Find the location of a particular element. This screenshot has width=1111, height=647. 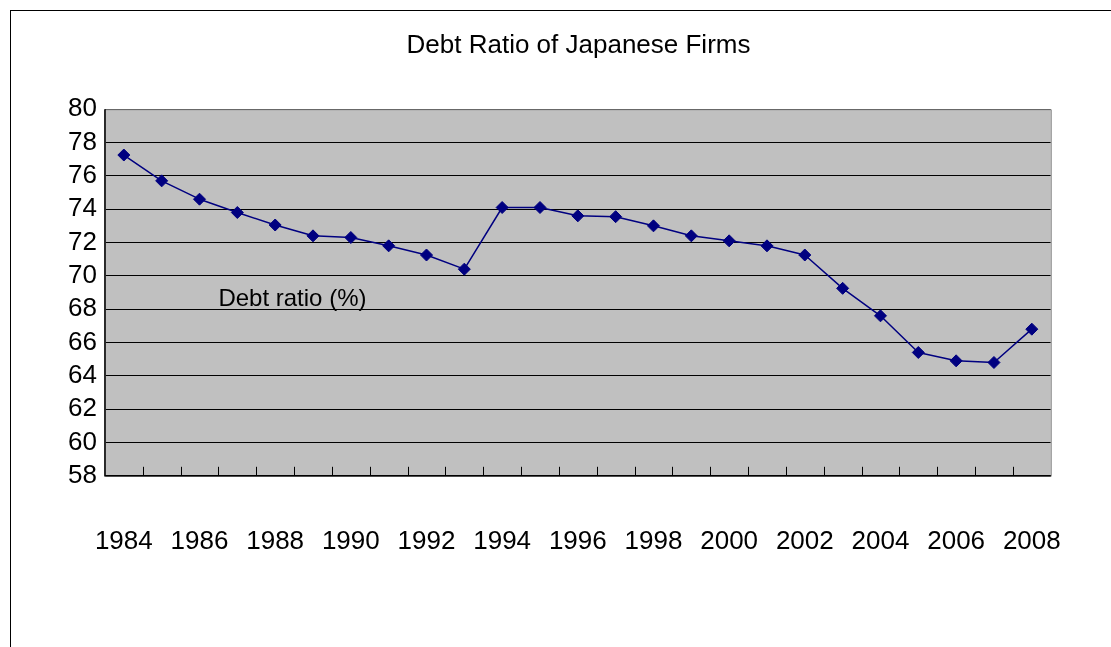

y-tick-label: 58 is located at coordinates (82, 473).